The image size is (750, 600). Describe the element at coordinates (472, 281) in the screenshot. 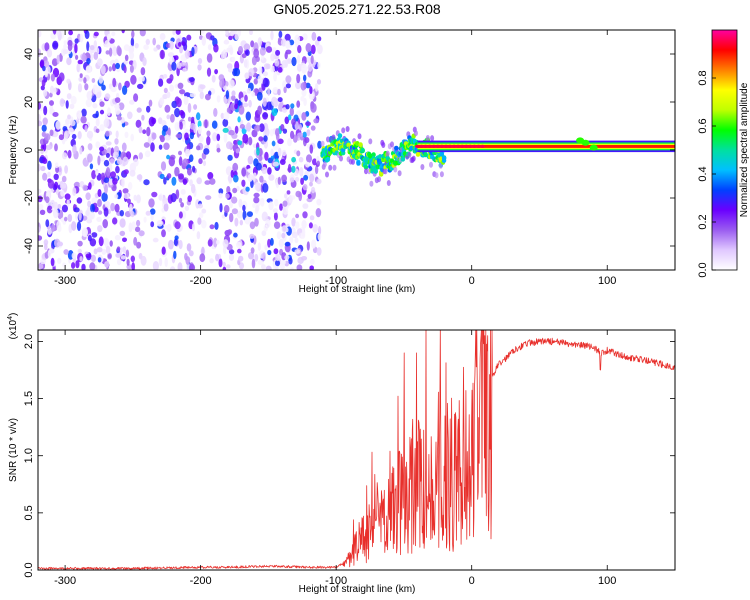

I see `spectrogram-x-tick-label: 0` at that location.